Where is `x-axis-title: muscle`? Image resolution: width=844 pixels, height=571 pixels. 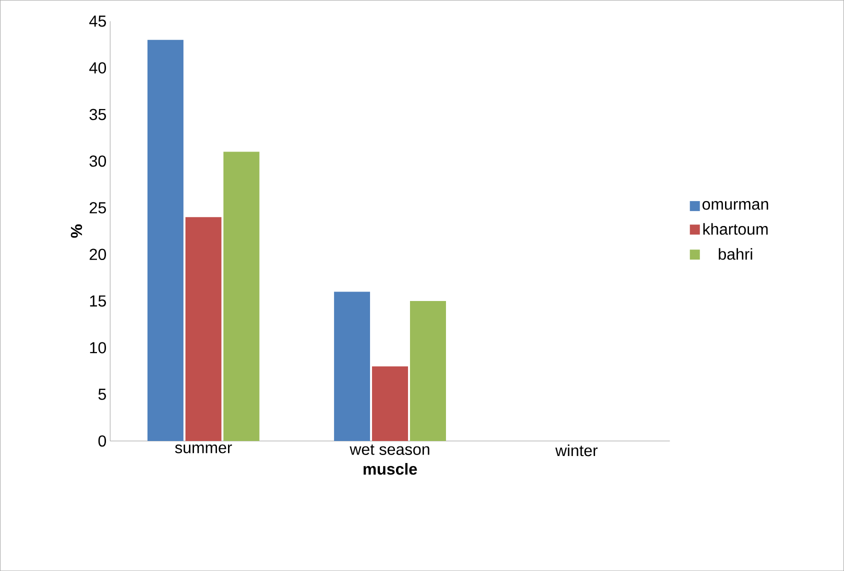
x-axis-title: muscle is located at coordinates (390, 468).